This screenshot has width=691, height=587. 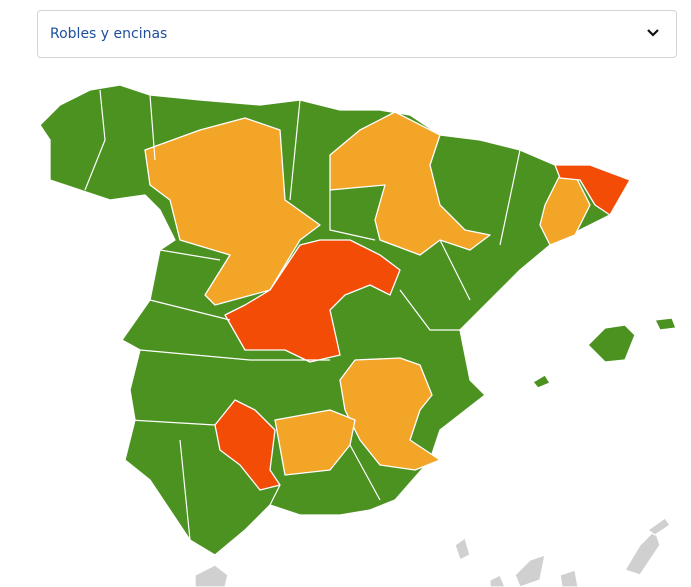 What do you see at coordinates (357, 34) in the screenshot?
I see `species-dropdown: Robles y encinas` at bounding box center [357, 34].